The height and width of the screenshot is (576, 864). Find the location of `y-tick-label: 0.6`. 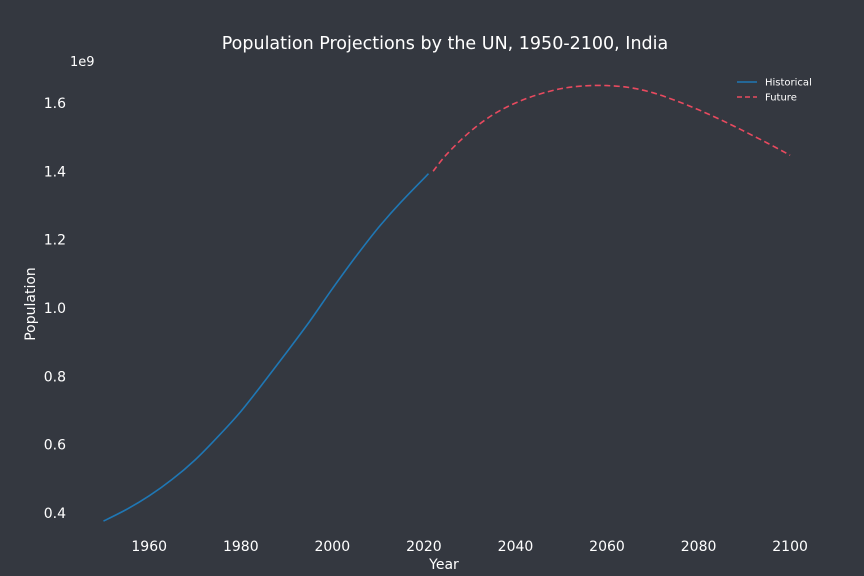

y-tick-label: 0.6 is located at coordinates (55, 446).